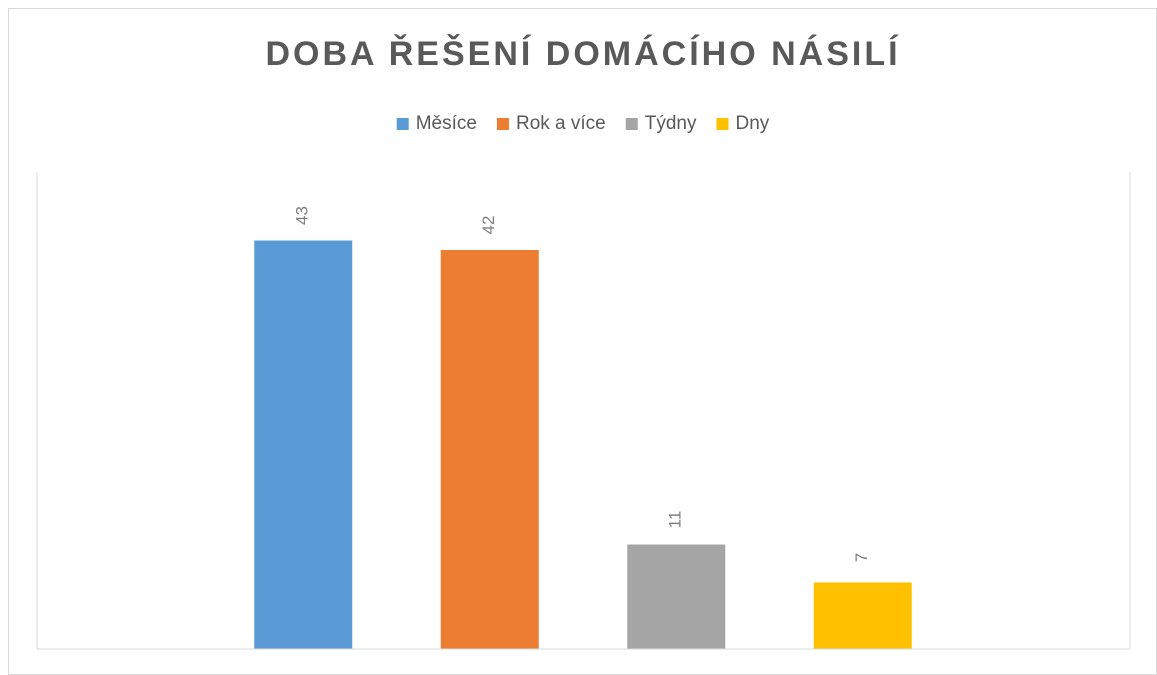 The height and width of the screenshot is (675, 1157). Describe the element at coordinates (675, 520) in the screenshot. I see `data-label: 11` at that location.